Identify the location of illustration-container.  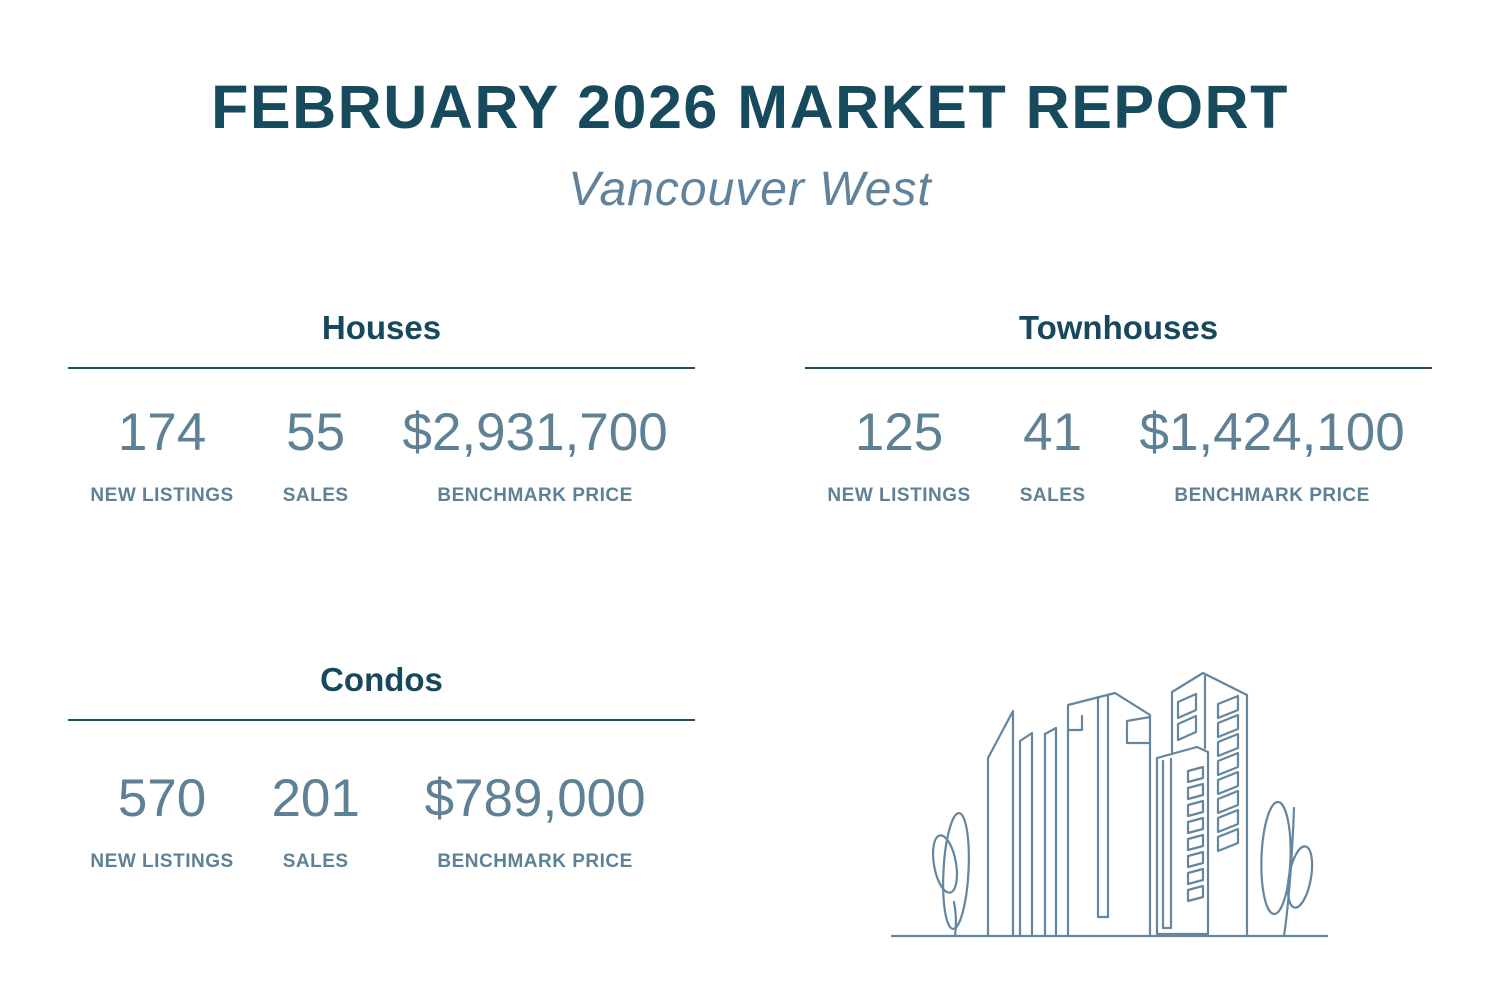
(1130, 820).